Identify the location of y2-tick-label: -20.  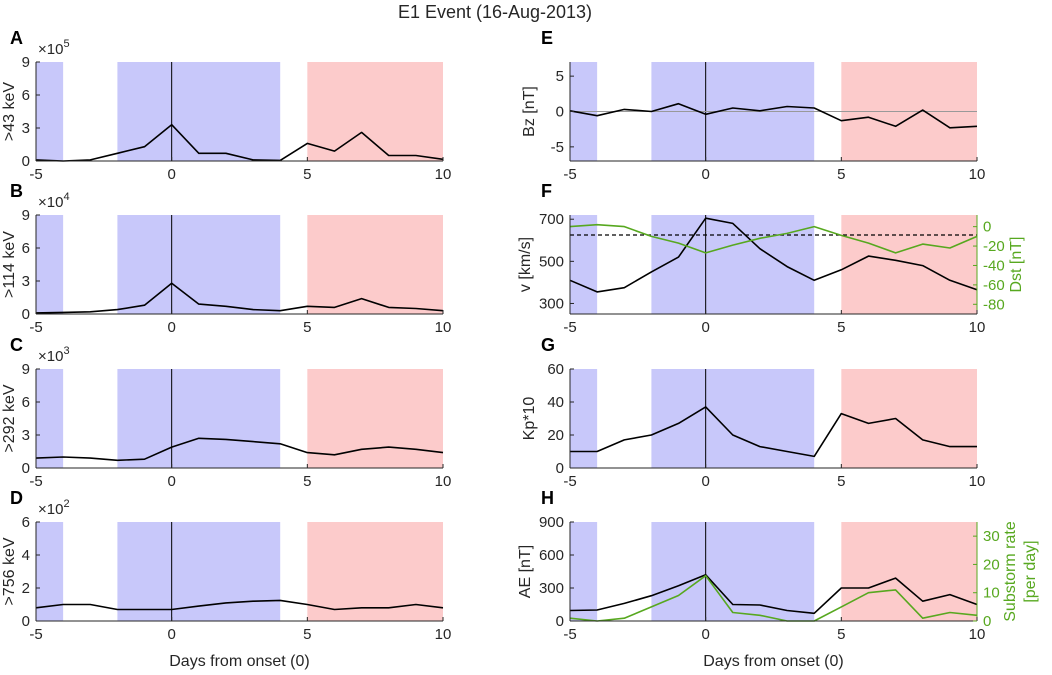
(994, 246).